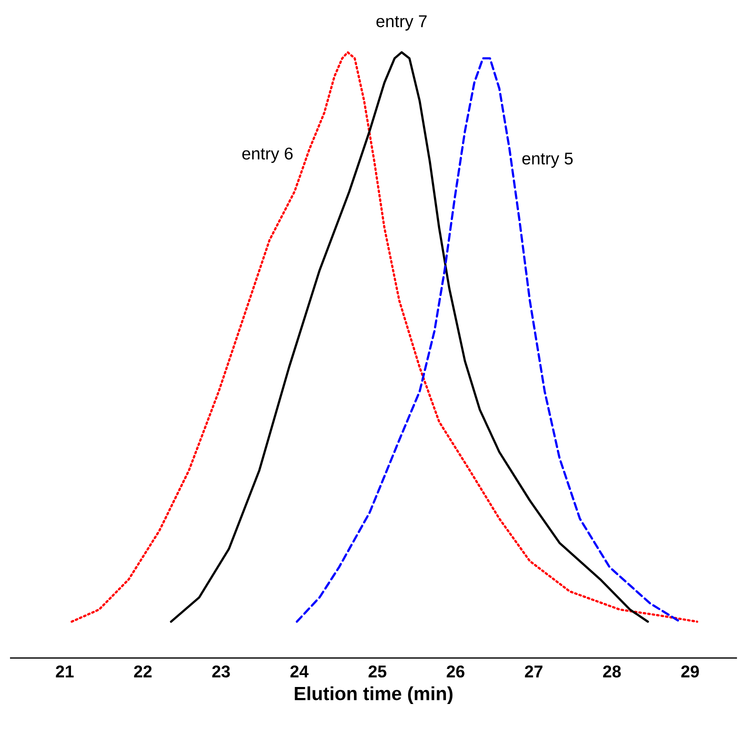 The image size is (738, 753). Describe the element at coordinates (299, 672) in the screenshot. I see `x-tick-label: 24` at that location.